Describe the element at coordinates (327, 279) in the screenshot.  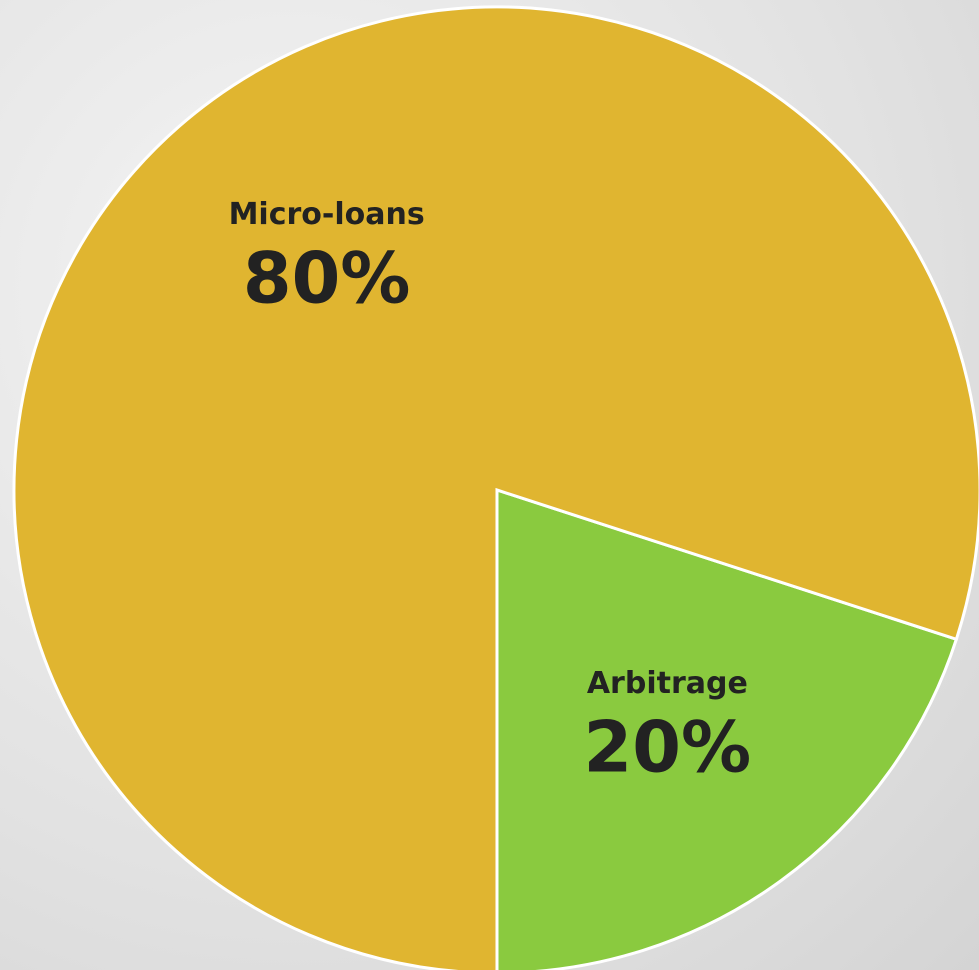
I see `slice-value: 80%` at that location.